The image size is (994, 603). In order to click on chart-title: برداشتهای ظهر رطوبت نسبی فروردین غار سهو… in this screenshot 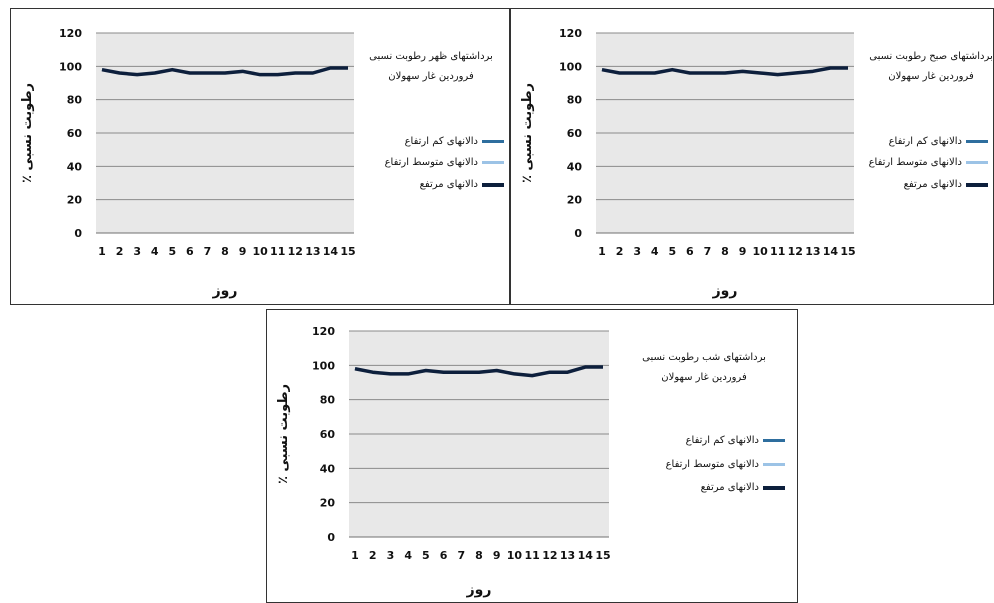, I will do `click(431, 66)`.